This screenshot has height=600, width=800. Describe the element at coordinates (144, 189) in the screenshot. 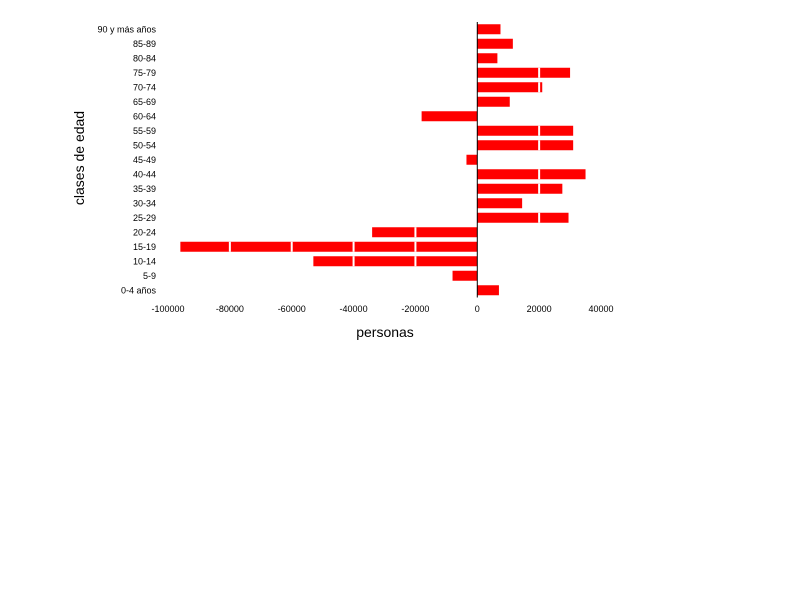

I see `y-tick-label: 35-39` at that location.